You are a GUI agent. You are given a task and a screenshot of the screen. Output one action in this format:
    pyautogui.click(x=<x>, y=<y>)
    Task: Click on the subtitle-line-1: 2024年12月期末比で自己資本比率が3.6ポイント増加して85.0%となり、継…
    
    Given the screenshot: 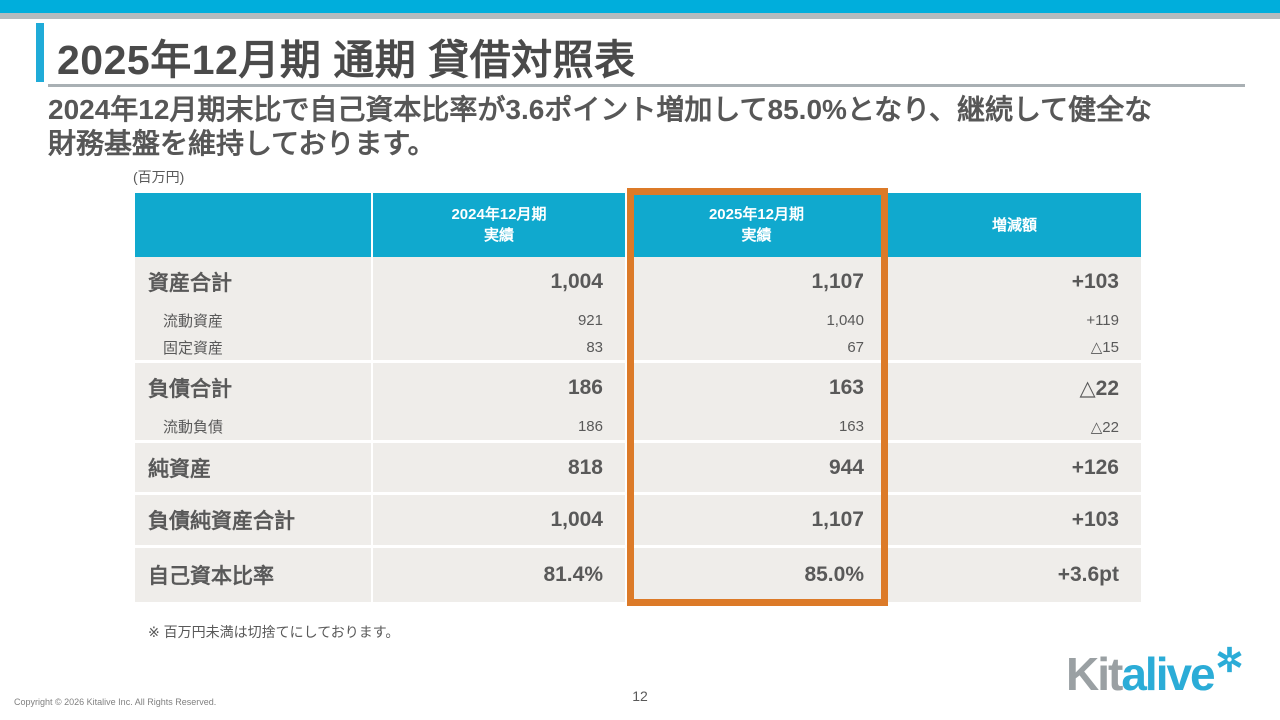 What is the action you would take?
    pyautogui.click(x=600, y=109)
    